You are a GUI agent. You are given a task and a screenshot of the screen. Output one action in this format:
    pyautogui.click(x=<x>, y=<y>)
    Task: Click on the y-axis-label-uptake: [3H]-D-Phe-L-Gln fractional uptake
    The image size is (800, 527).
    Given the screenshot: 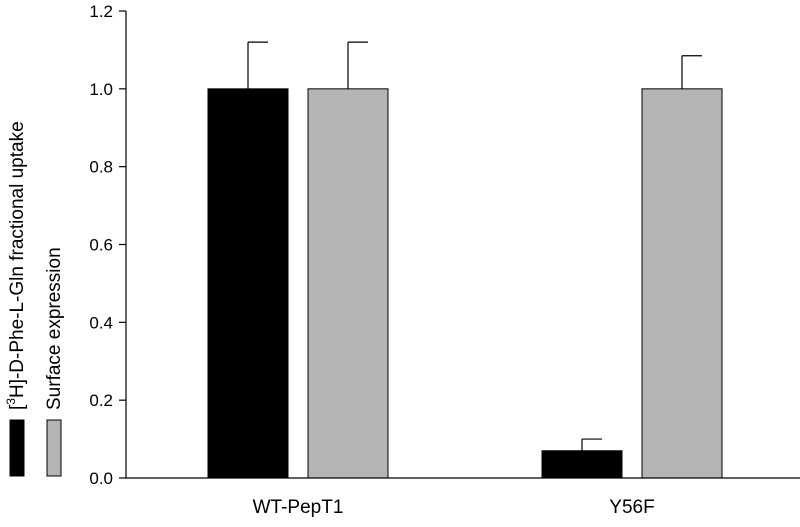 What is the action you would take?
    pyautogui.click(x=16, y=265)
    